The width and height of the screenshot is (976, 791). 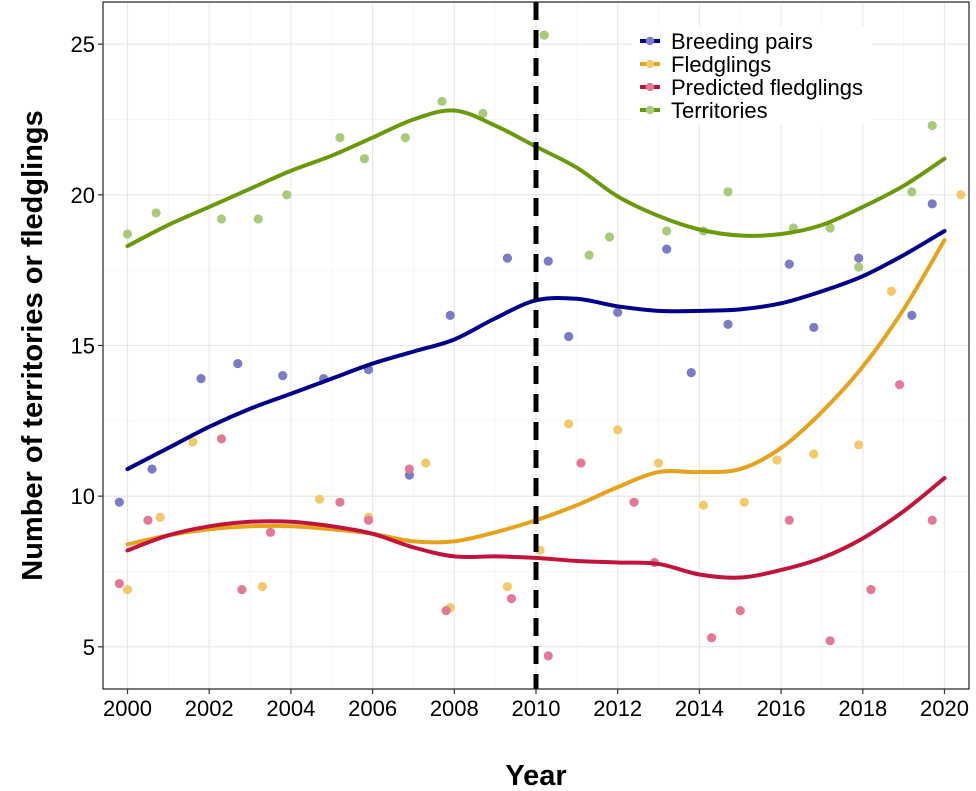 I want to click on legend-key-point-fledglings, so click(x=650, y=64).